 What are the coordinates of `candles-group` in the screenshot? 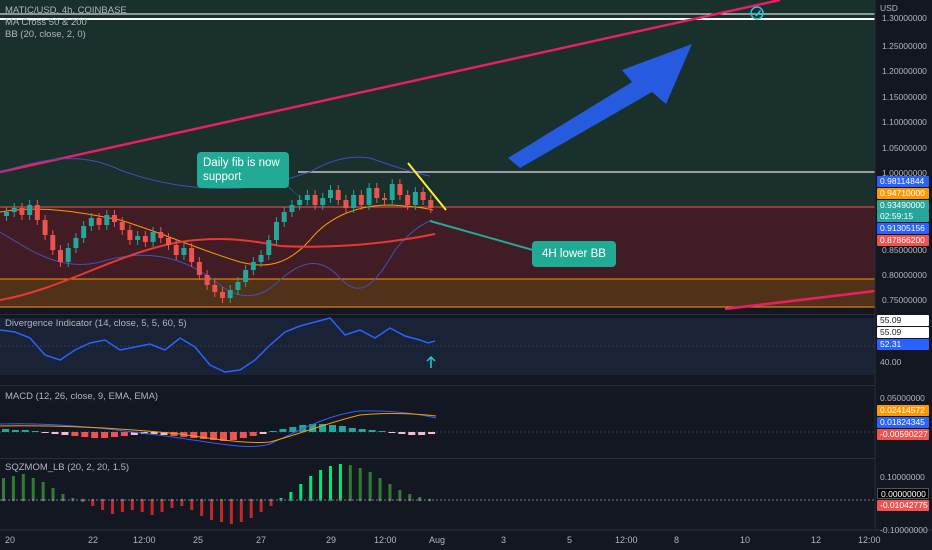 It's located at (219, 241).